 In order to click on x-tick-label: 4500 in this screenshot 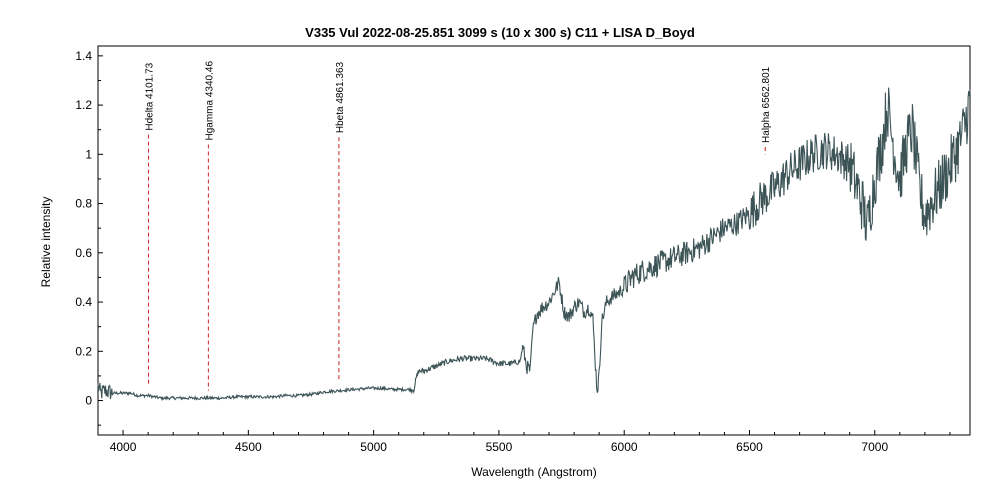, I will do `click(248, 447)`.